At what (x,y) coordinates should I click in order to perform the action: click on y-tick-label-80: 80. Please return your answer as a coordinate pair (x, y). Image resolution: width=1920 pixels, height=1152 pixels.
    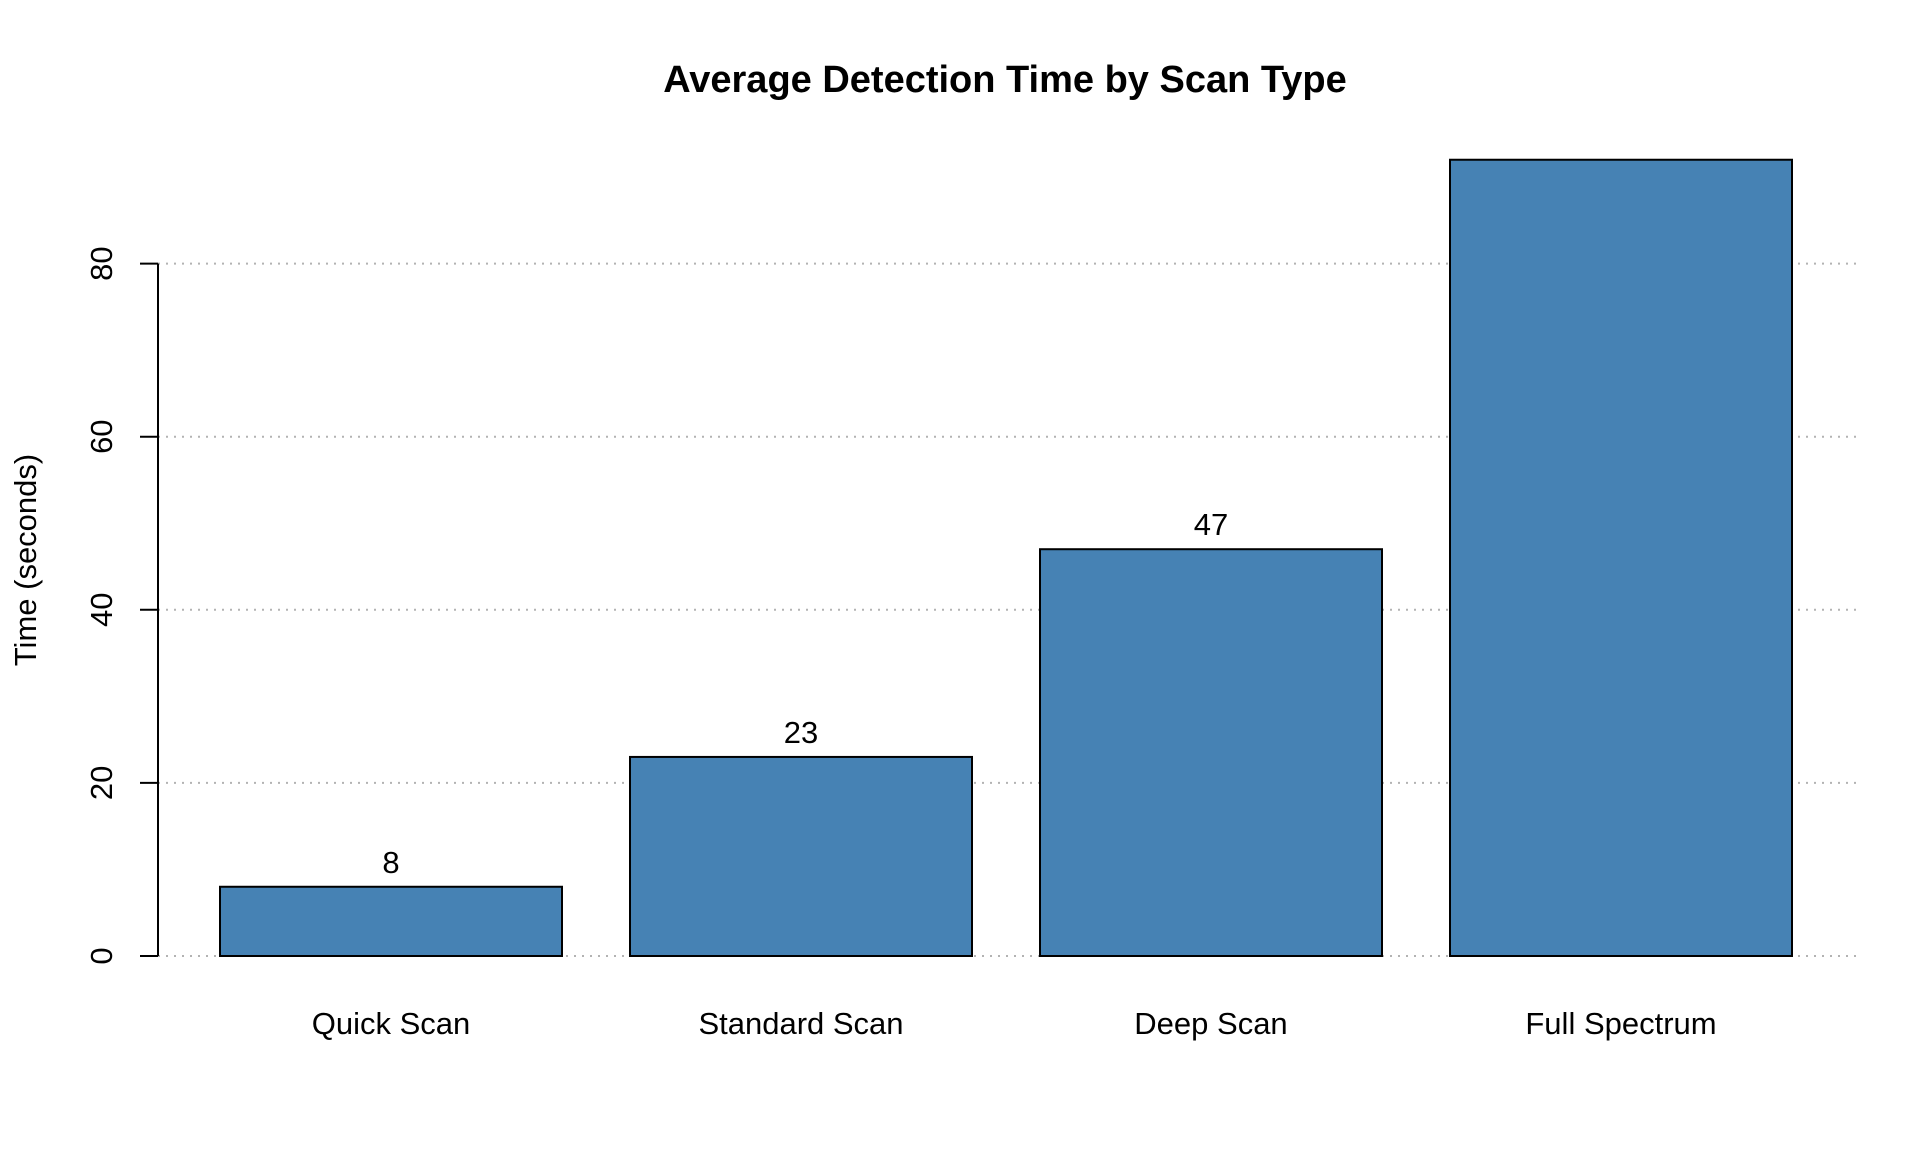
    Looking at the image, I should click on (101, 263).